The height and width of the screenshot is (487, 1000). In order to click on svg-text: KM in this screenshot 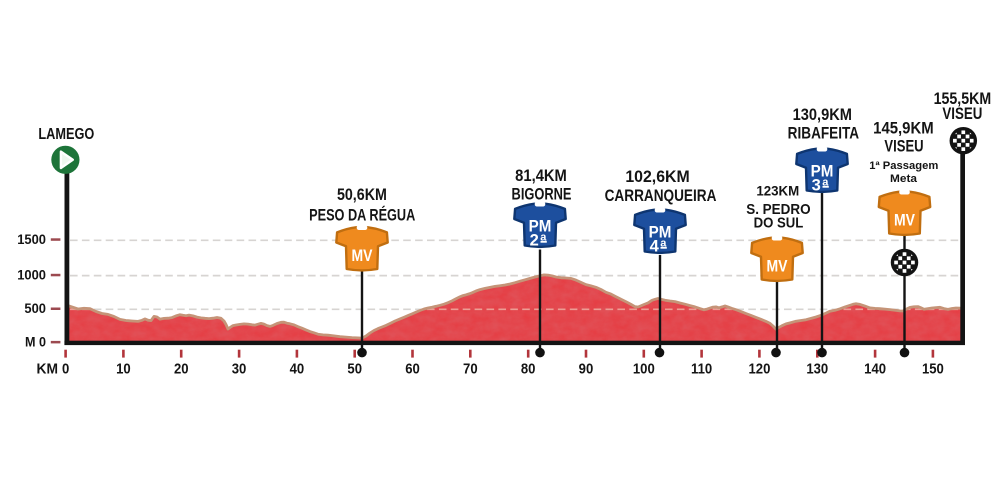, I will do `click(47, 369)`.